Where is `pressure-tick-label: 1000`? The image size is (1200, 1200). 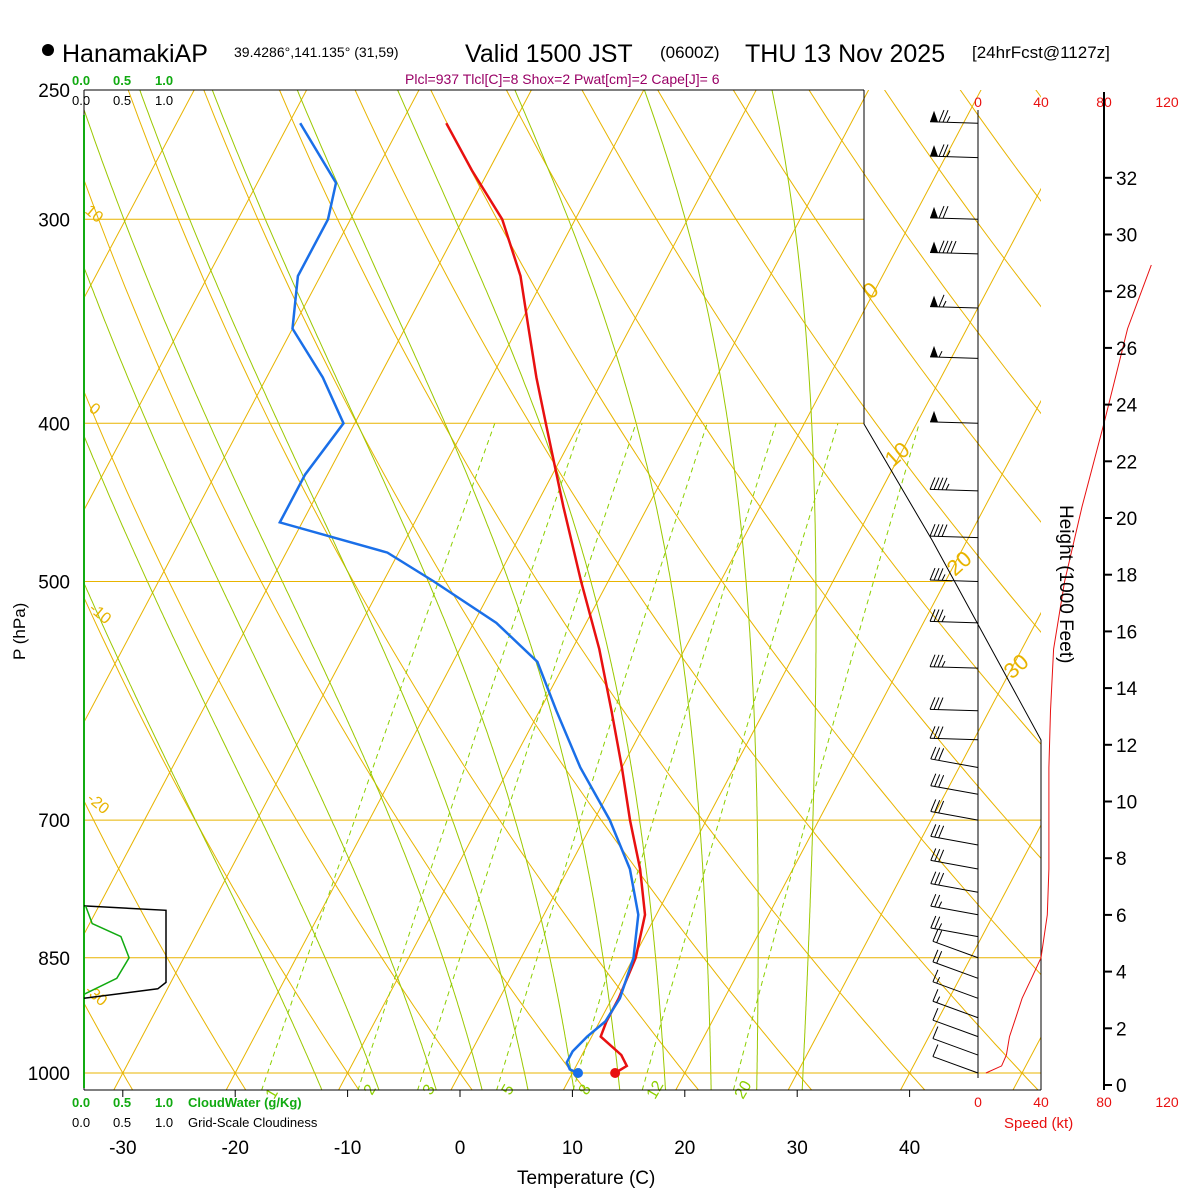
pressure-tick-label: 1000 is located at coordinates (49, 1074).